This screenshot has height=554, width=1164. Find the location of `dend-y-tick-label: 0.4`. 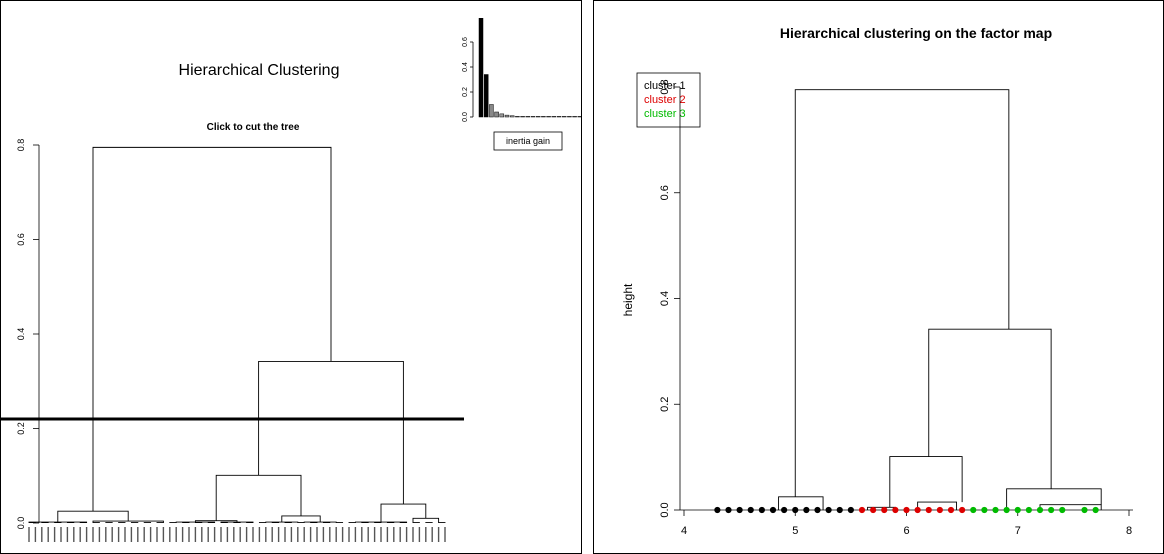

dend-y-tick-label: 0.4 is located at coordinates (21, 334).